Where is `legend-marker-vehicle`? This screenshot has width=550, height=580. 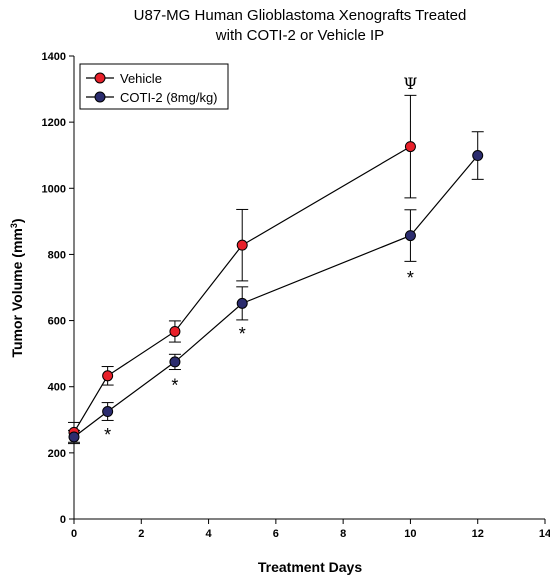 legend-marker-vehicle is located at coordinates (100, 78).